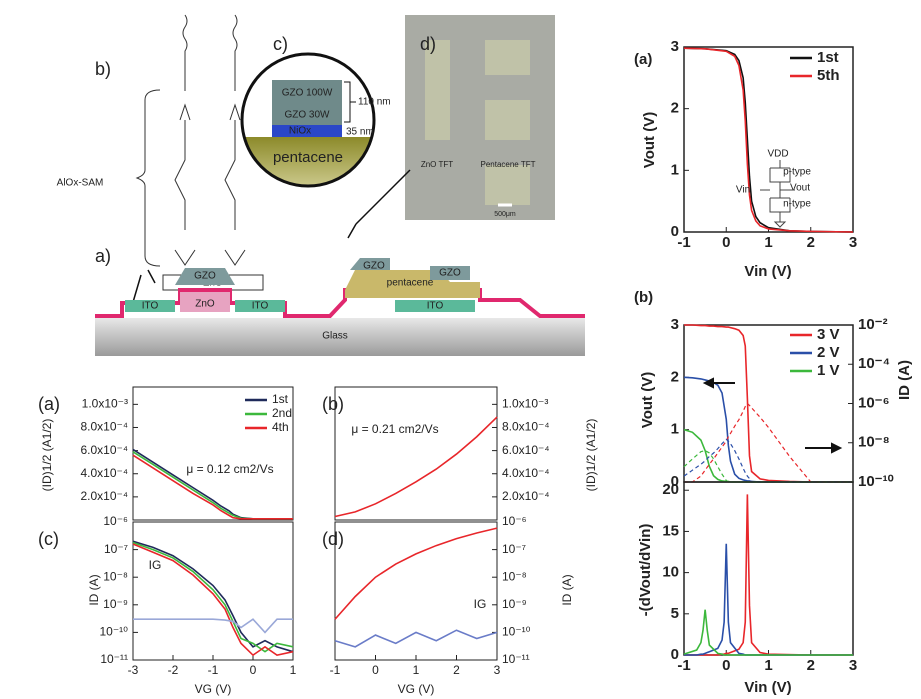 The width and height of the screenshot is (921, 699). I want to click on y-tick-label: 10⁻², so click(873, 324).